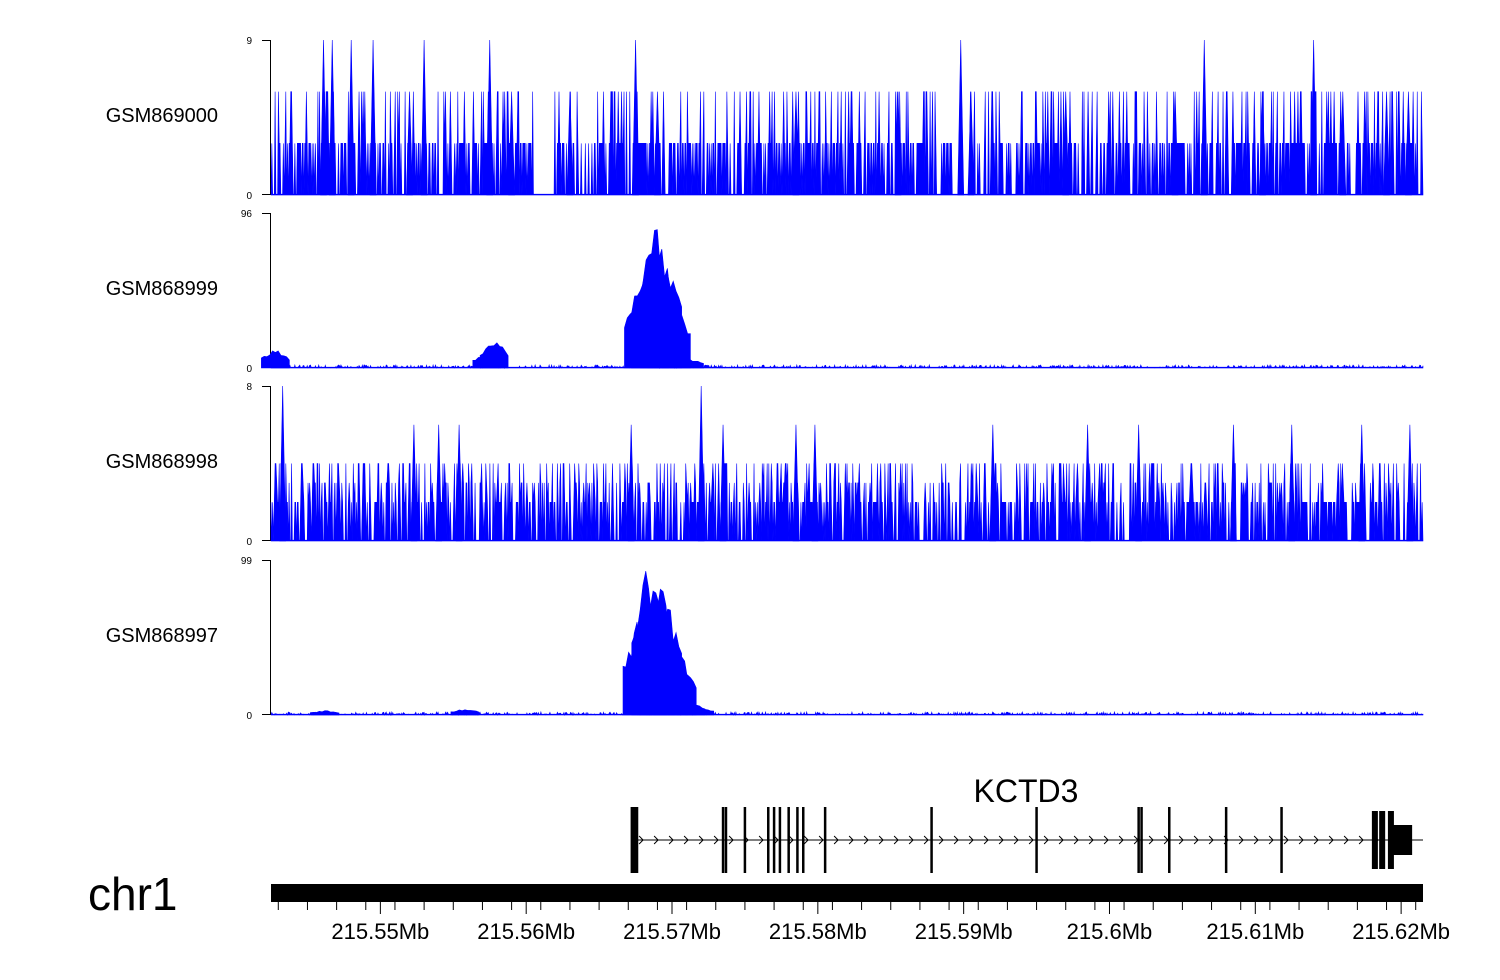 The height and width of the screenshot is (980, 1500). I want to click on axis-tick-label: 215.6Mb, so click(1110, 931).